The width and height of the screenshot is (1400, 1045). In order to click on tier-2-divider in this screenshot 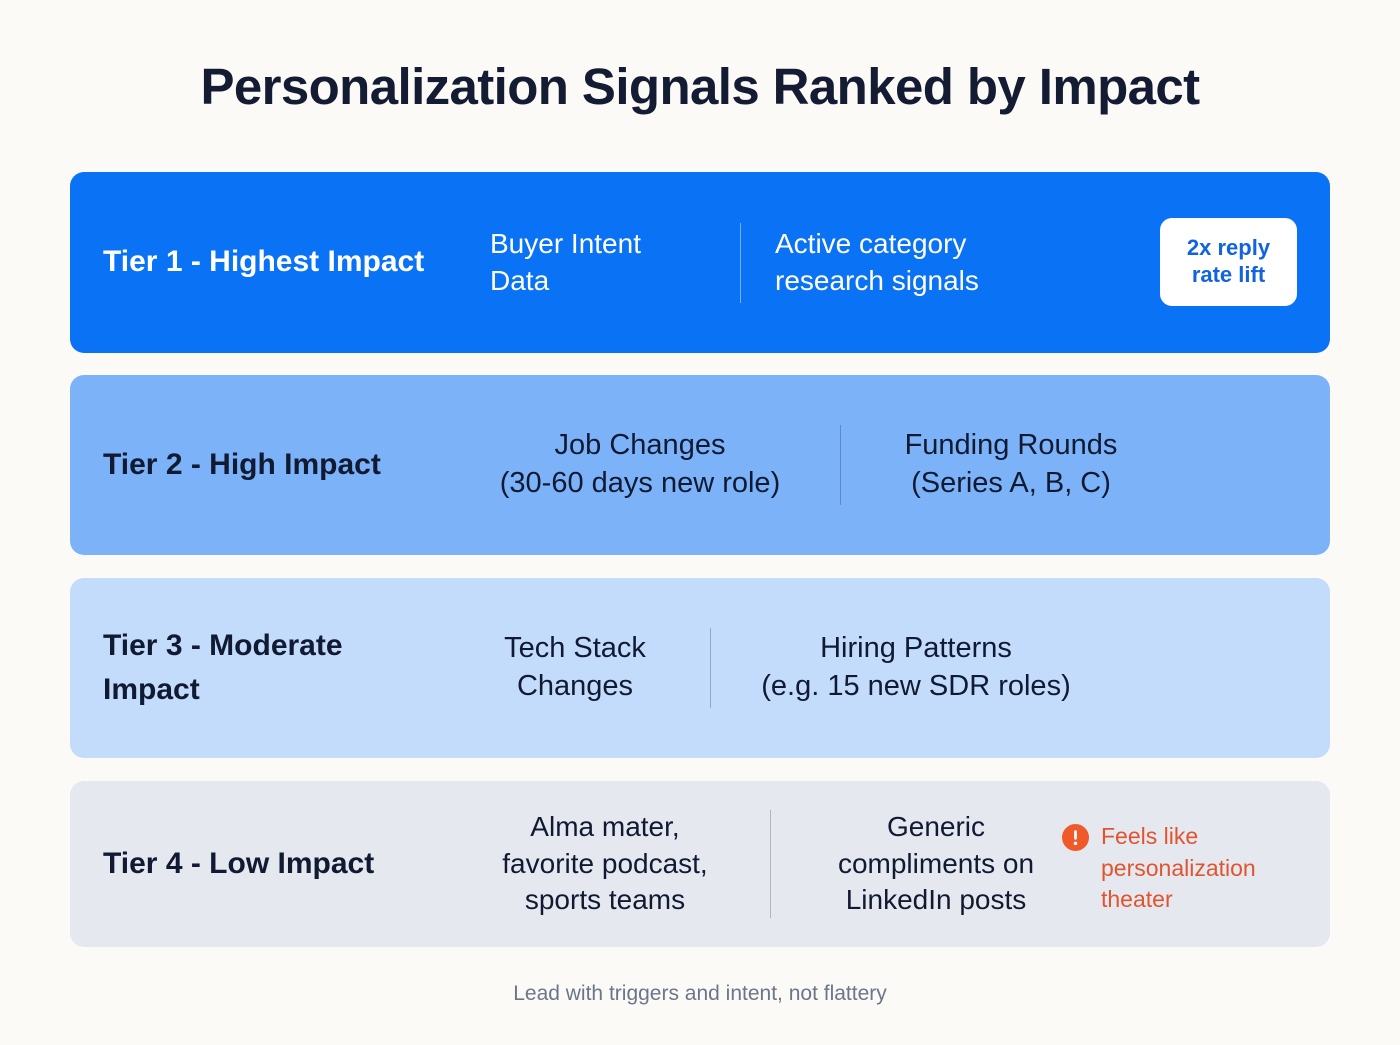, I will do `click(840, 465)`.